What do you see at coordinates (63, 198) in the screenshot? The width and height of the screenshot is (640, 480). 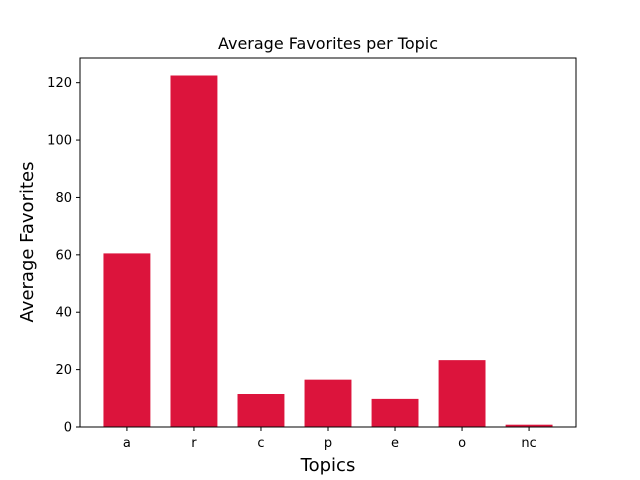 I see `y-tick-label: 80` at bounding box center [63, 198].